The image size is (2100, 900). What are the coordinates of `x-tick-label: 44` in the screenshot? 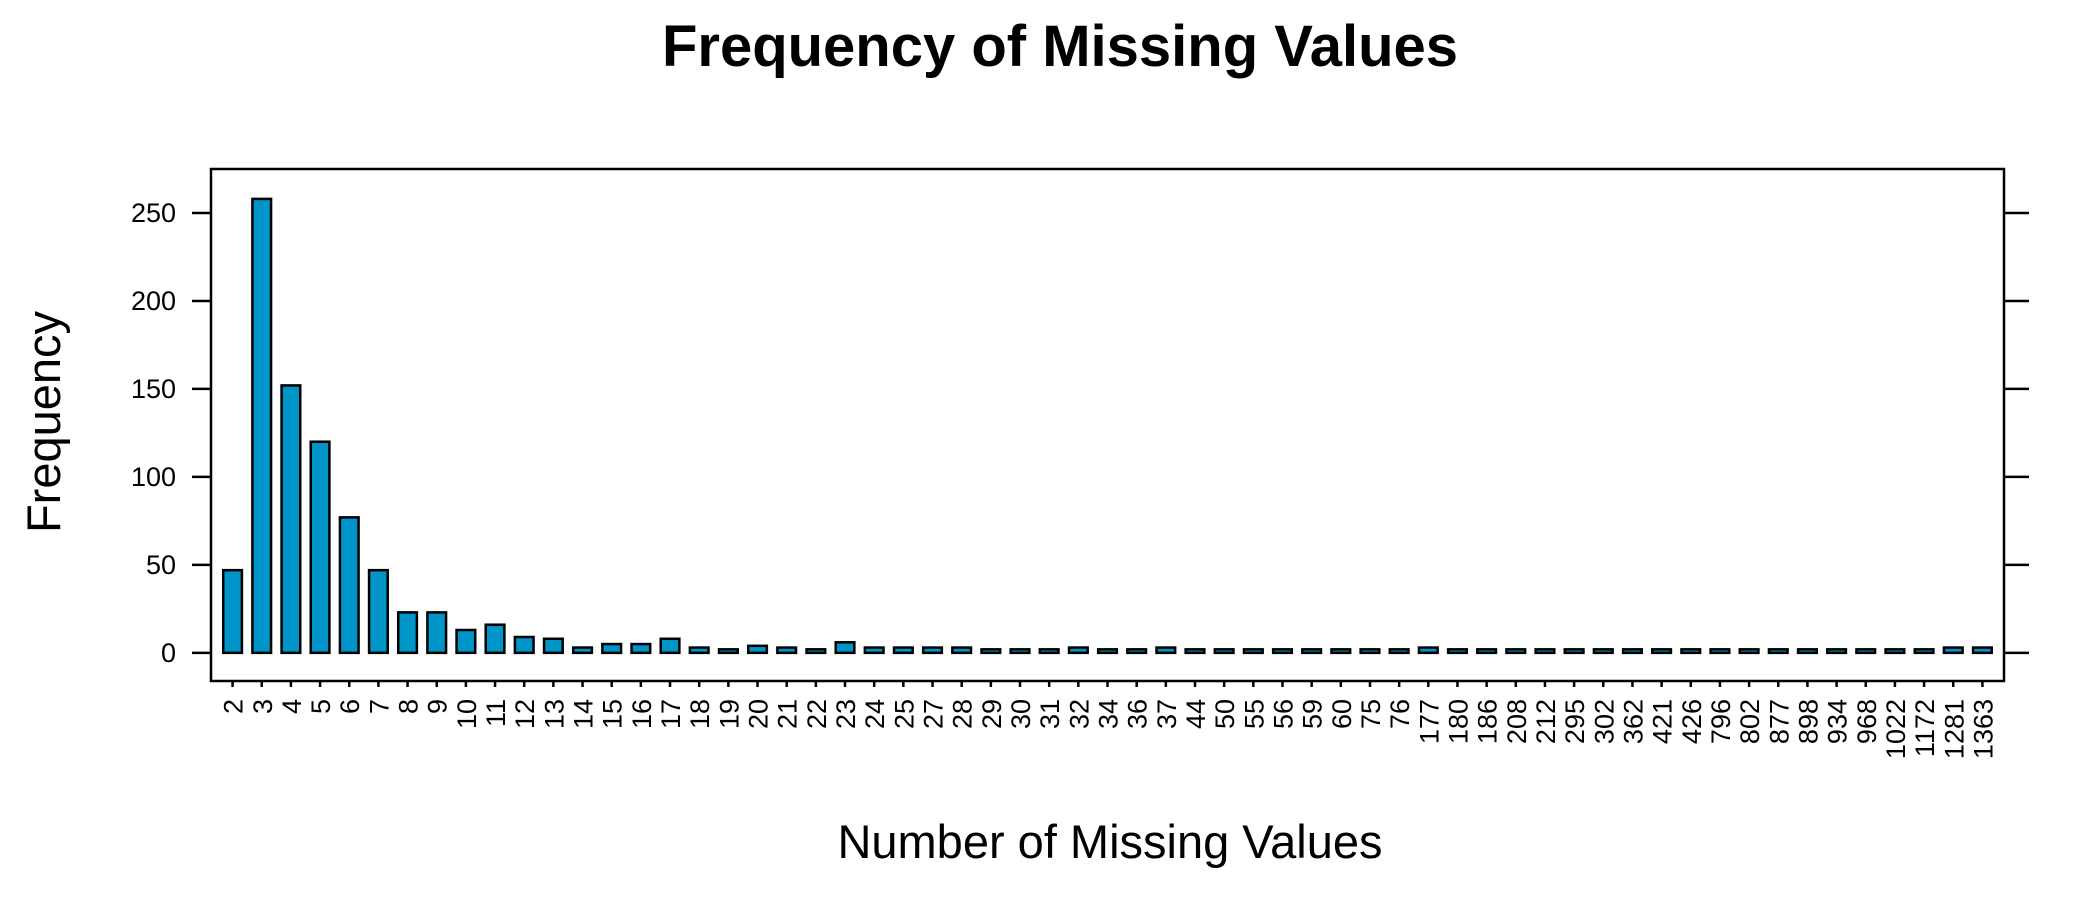 It's located at (1196, 714).